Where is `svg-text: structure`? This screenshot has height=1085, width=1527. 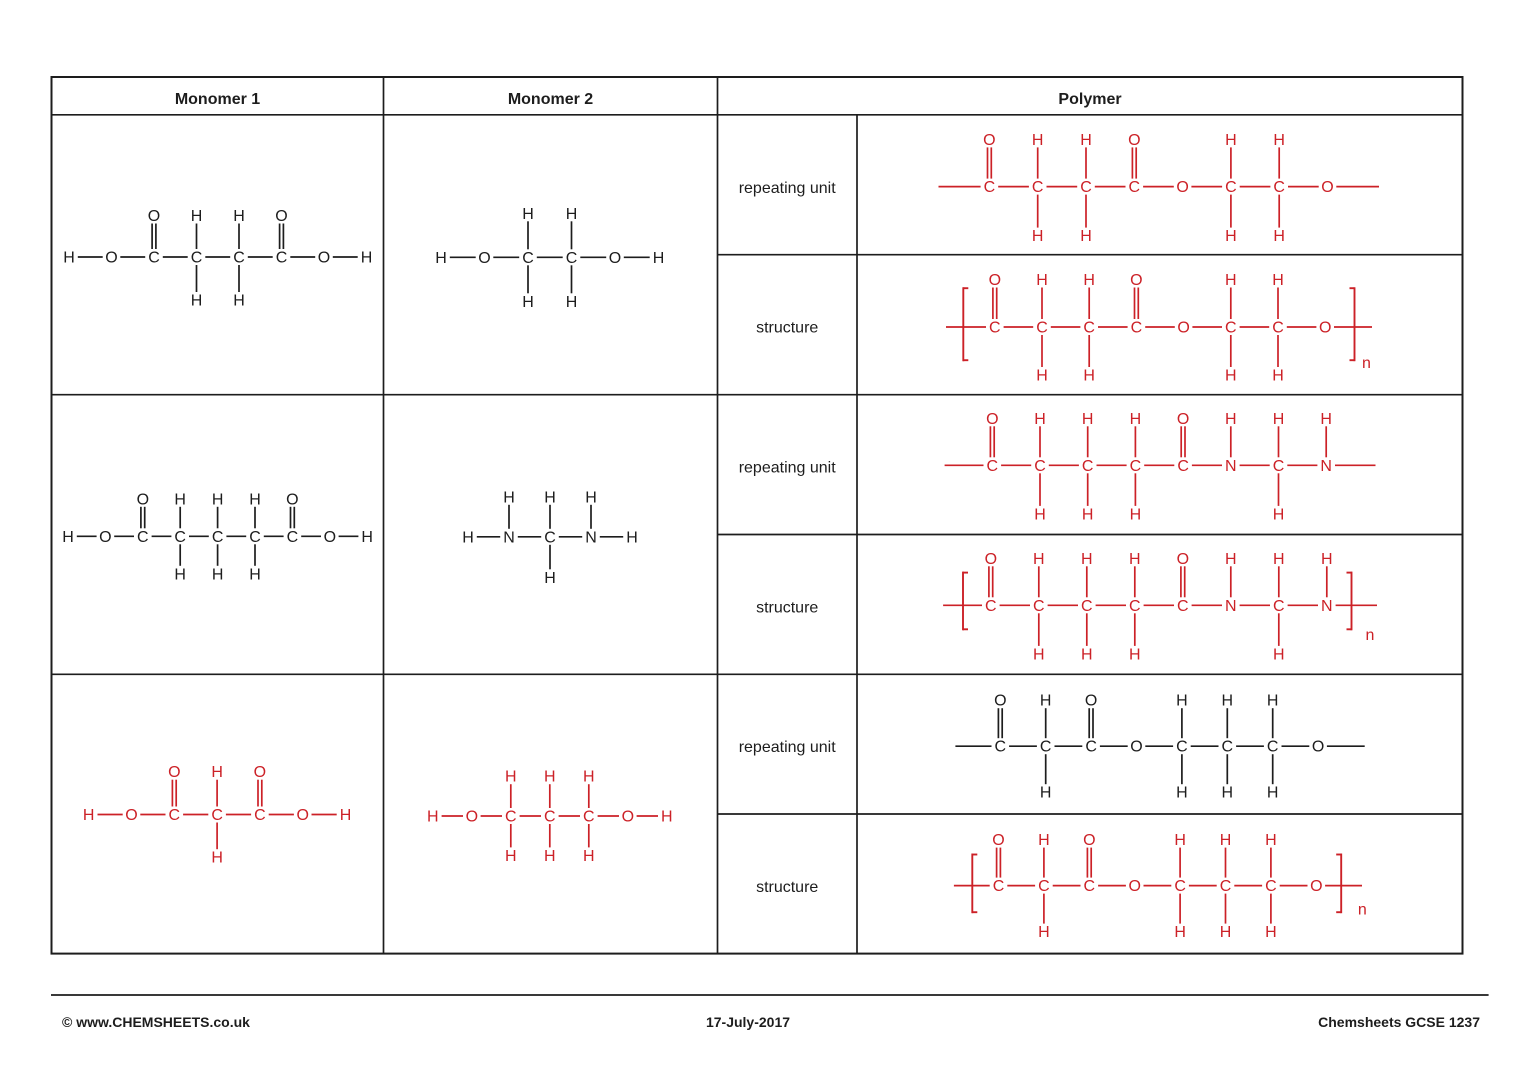
svg-text: structure is located at coordinates (787, 607).